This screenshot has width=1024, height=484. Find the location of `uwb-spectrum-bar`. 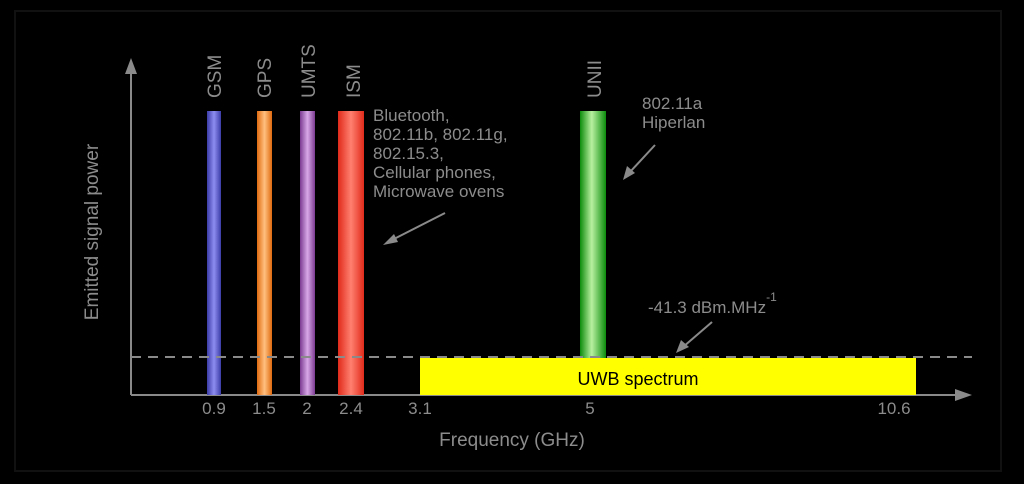

uwb-spectrum-bar is located at coordinates (668, 376).